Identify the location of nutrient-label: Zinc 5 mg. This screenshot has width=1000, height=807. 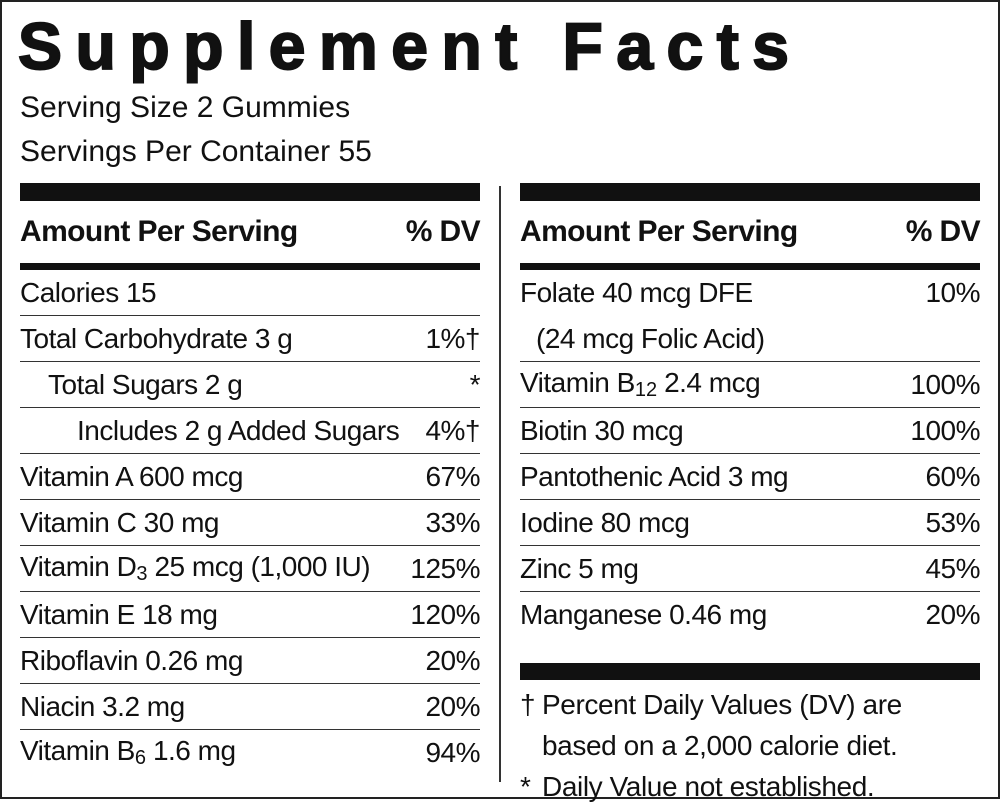
(579, 568).